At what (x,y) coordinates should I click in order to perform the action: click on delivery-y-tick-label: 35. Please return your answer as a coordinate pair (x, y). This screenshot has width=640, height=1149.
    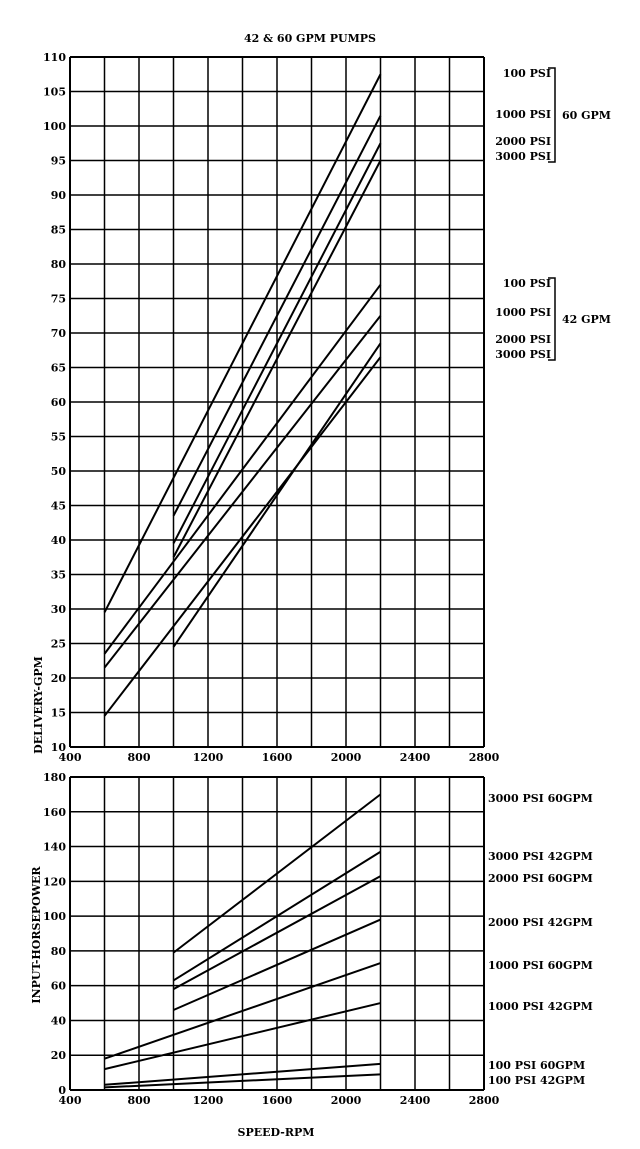
    Looking at the image, I should click on (58, 575).